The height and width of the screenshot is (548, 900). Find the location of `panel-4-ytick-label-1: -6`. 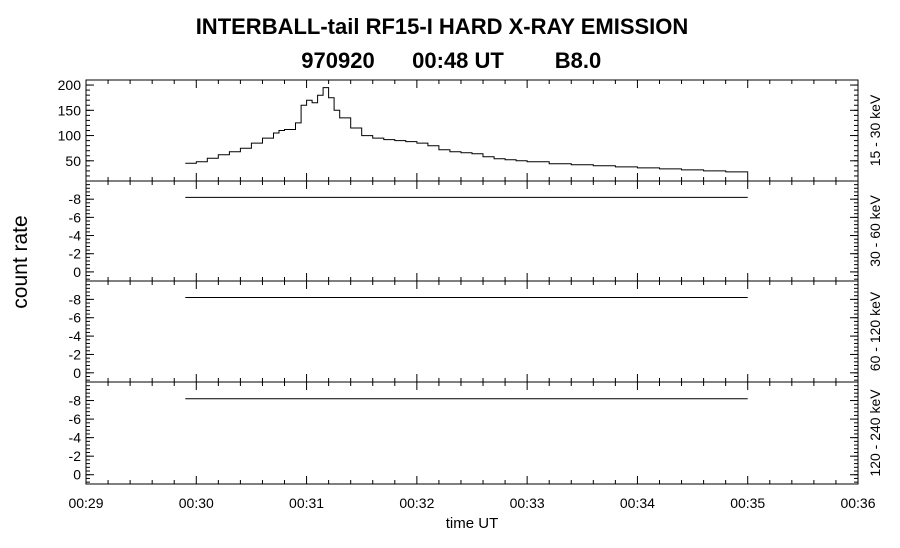

panel-4-ytick-label-1: -6 is located at coordinates (75, 419).